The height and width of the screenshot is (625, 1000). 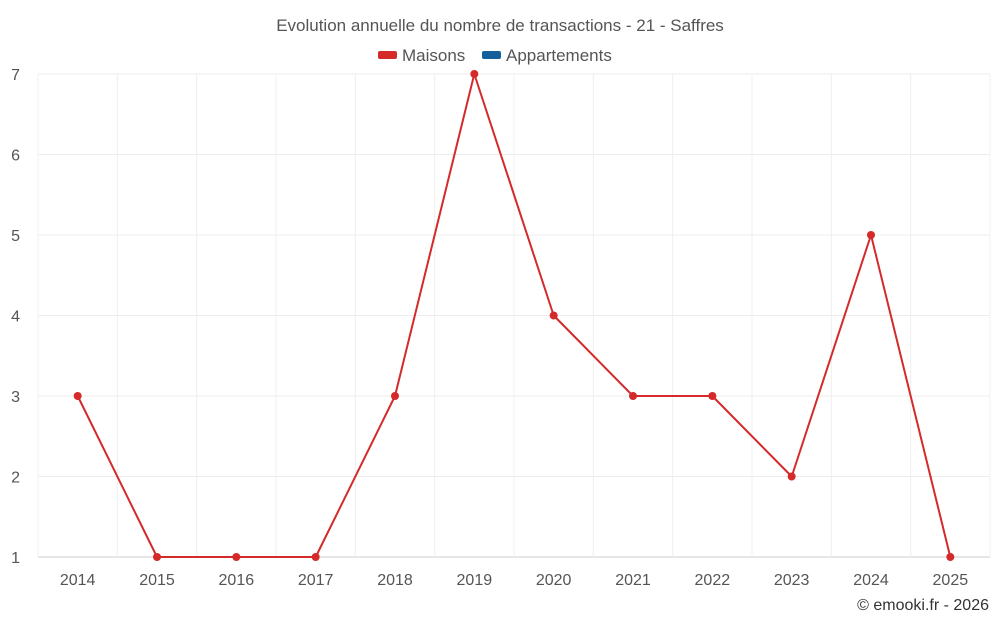 I want to click on legend-item-maisons: Maisons, so click(x=421, y=55).